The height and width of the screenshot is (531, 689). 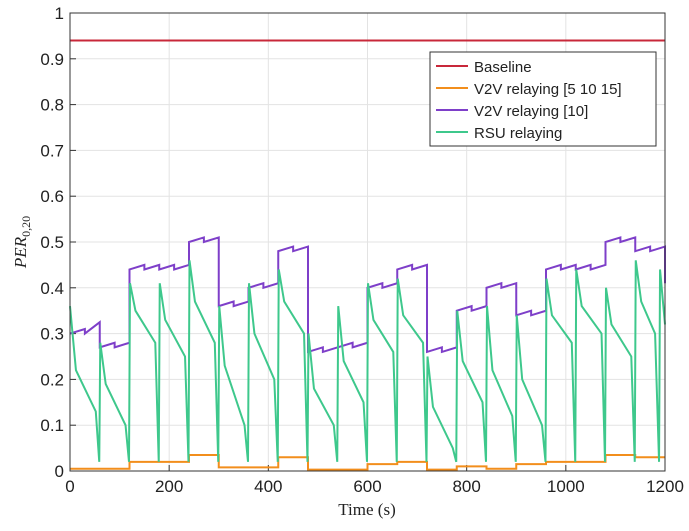 What do you see at coordinates (52, 105) in the screenshot?
I see `y-tick-label: 0.8` at bounding box center [52, 105].